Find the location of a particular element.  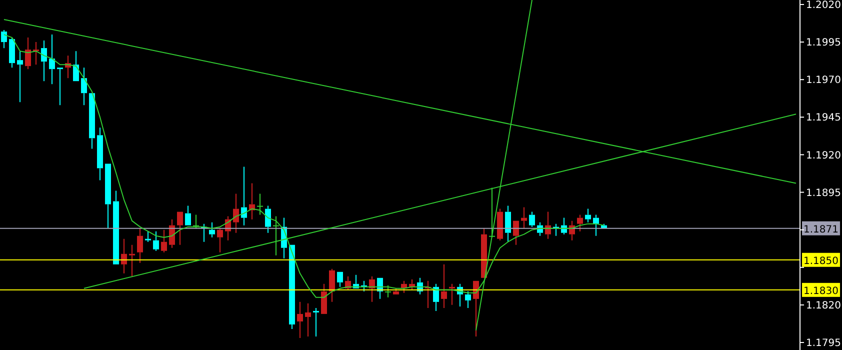

ref-line-label: 1.1850 is located at coordinates (821, 261).